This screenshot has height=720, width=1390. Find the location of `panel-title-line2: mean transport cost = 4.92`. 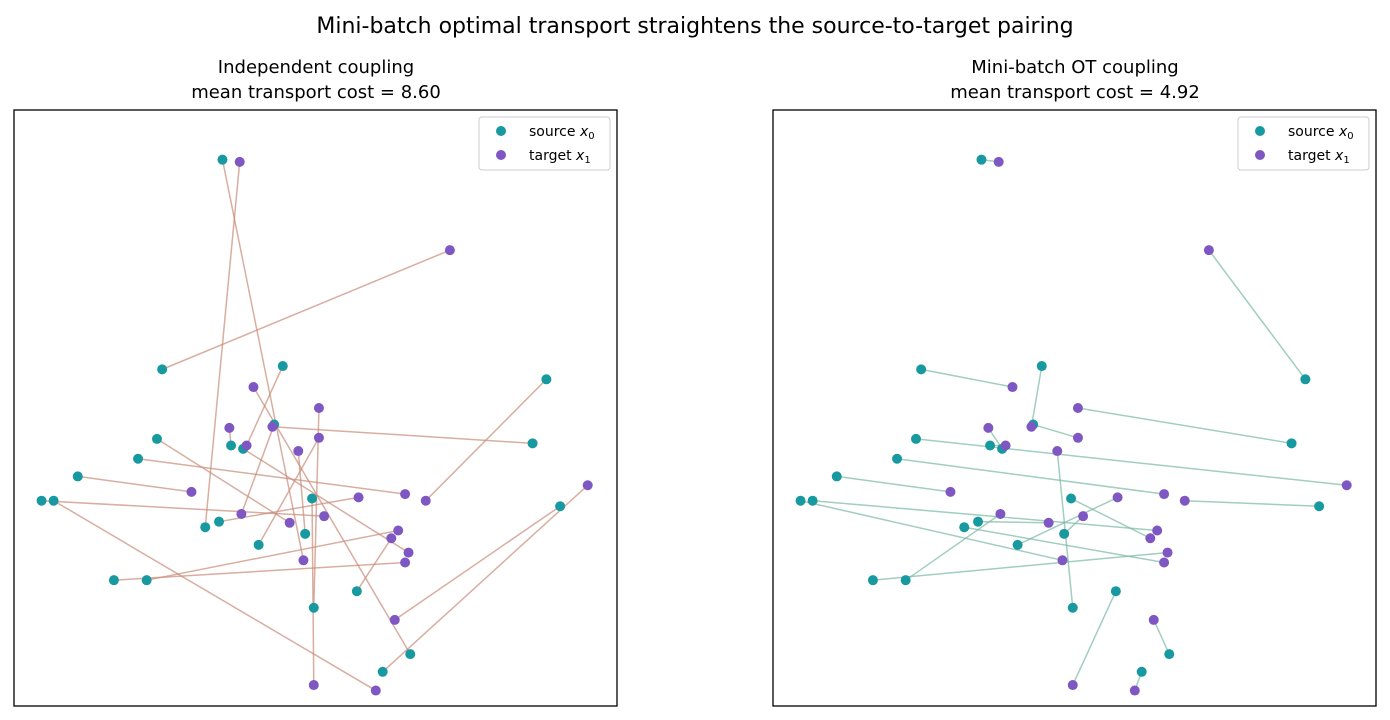

panel-title-line2: mean transport cost = 4.92 is located at coordinates (1075, 92).